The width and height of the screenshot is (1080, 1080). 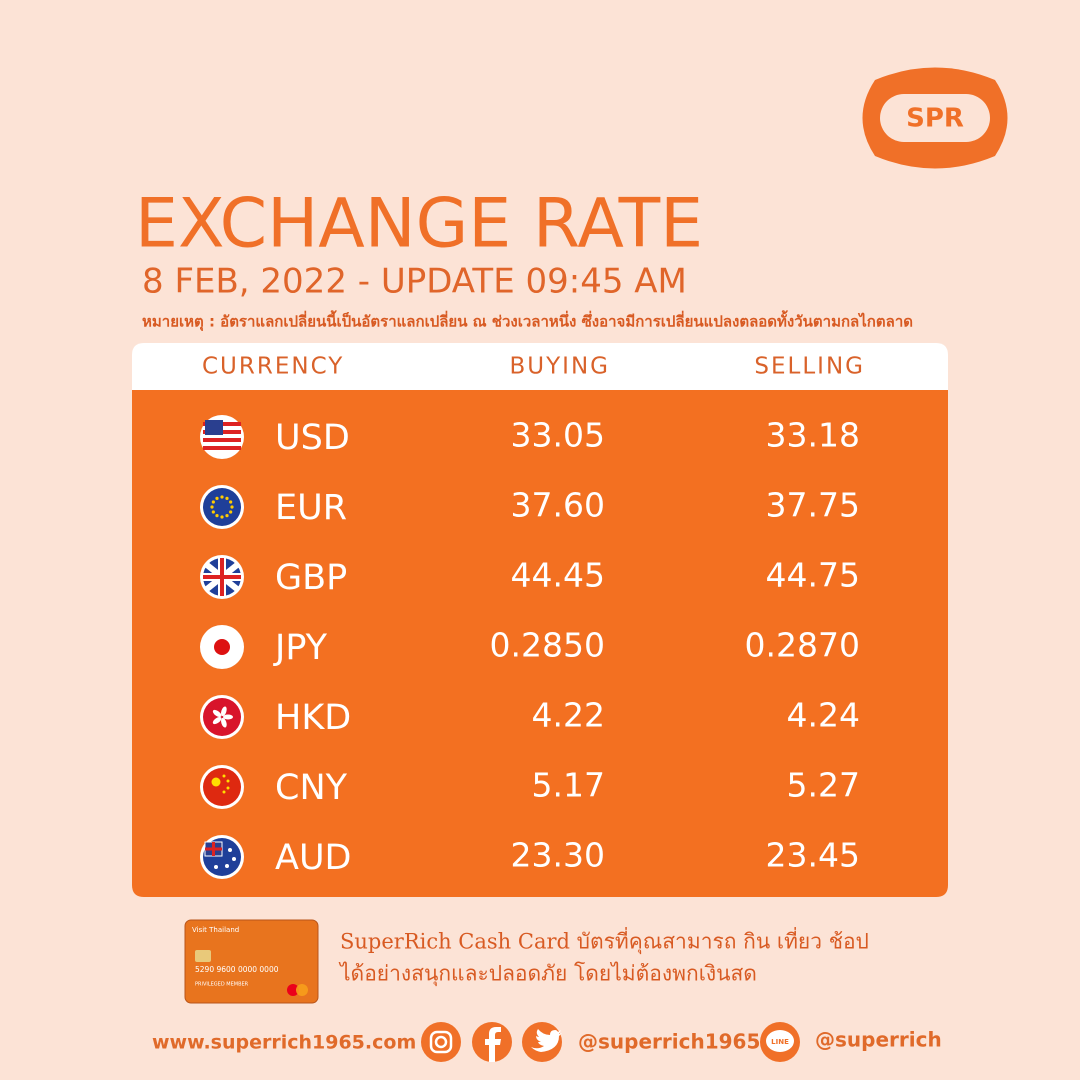 What do you see at coordinates (802, 645) in the screenshot?
I see `selling-rate: 0.2870` at bounding box center [802, 645].